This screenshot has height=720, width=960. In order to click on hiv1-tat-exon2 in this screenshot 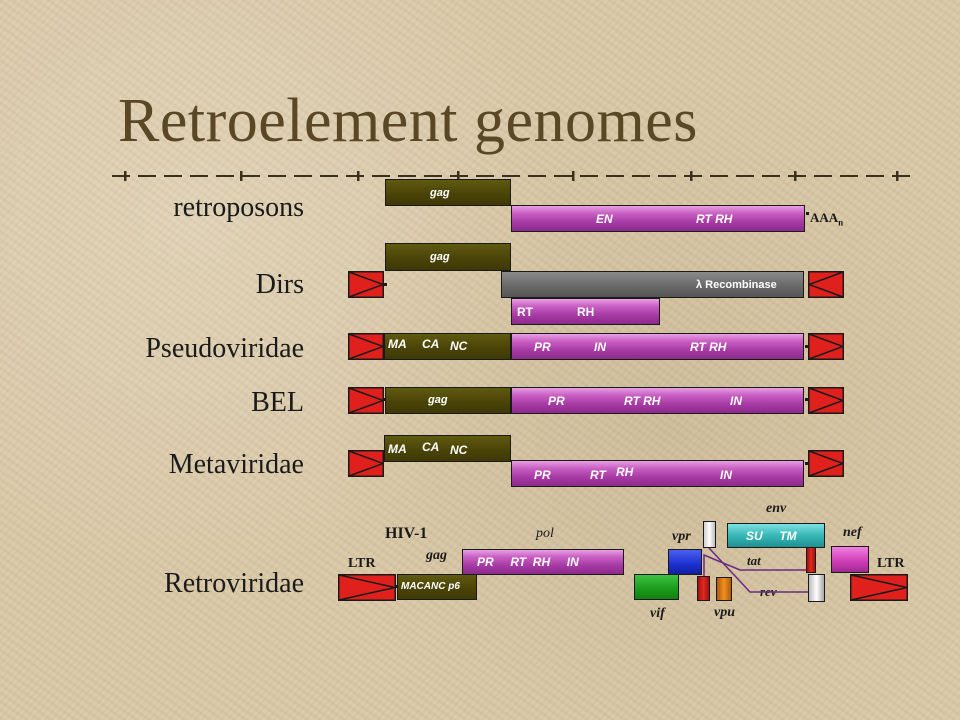, I will do `click(811, 560)`.